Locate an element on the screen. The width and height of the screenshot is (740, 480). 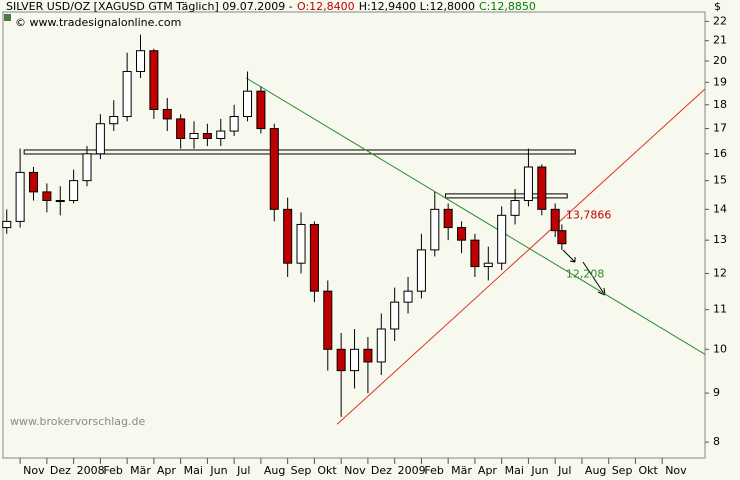
y-tick-label: 11 is located at coordinates (720, 309).